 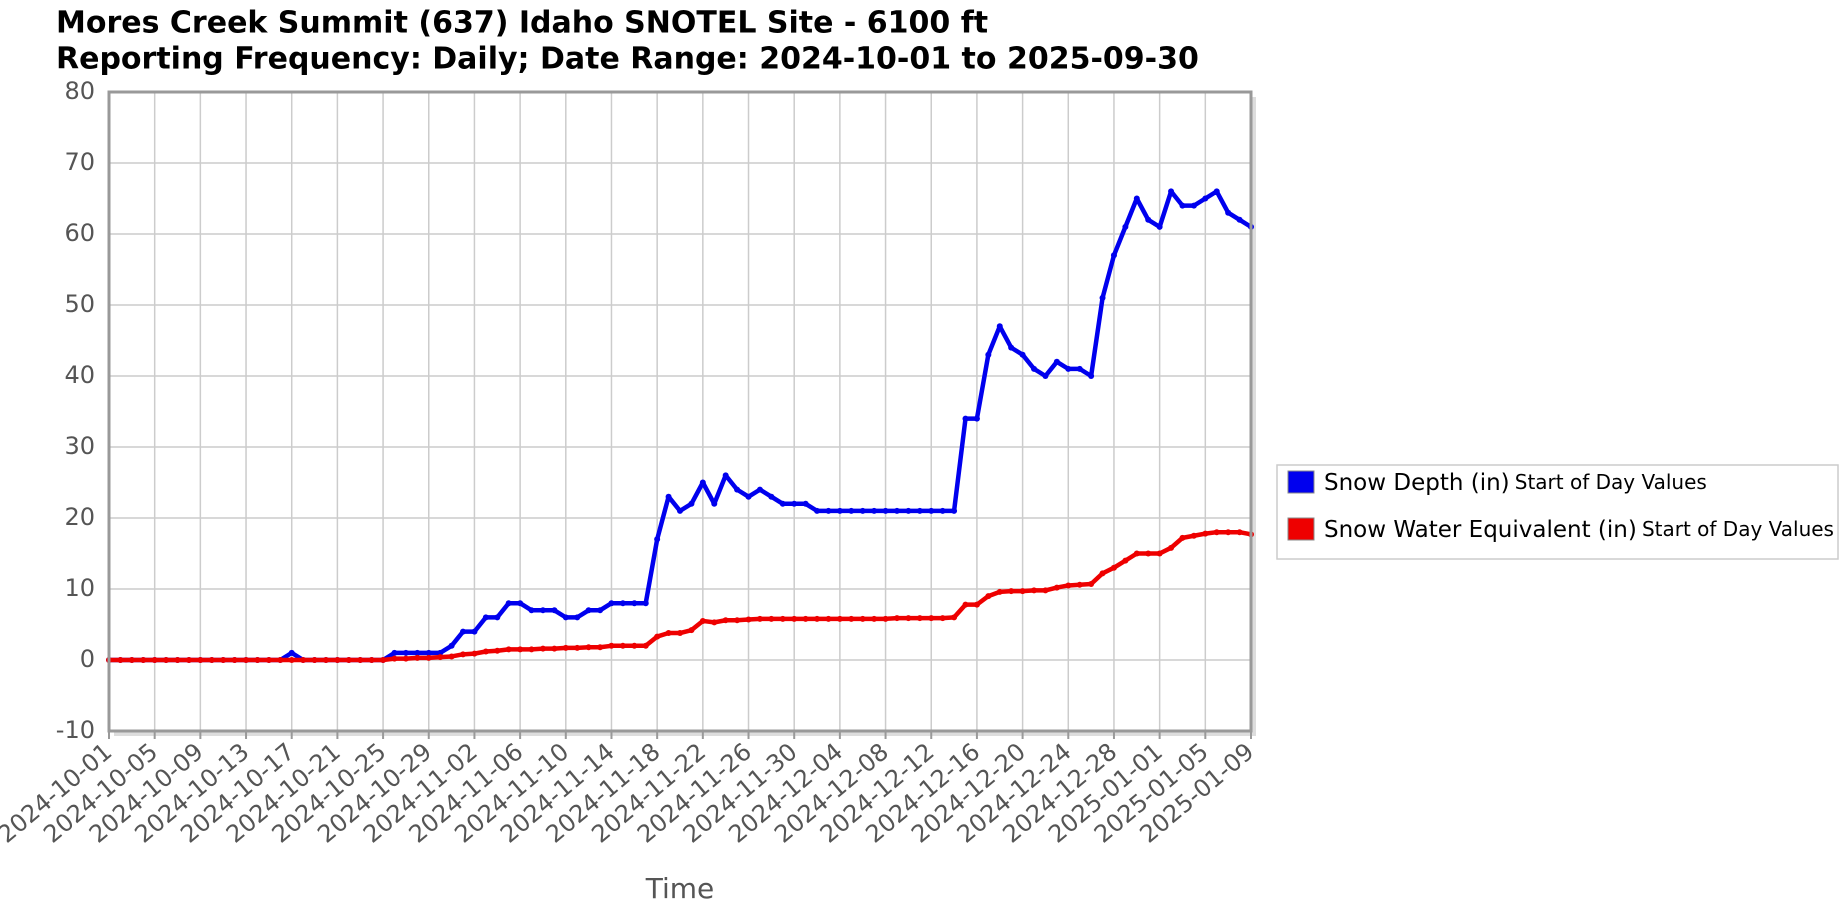 What do you see at coordinates (79, 233) in the screenshot?
I see `y-tick-label: 60` at bounding box center [79, 233].